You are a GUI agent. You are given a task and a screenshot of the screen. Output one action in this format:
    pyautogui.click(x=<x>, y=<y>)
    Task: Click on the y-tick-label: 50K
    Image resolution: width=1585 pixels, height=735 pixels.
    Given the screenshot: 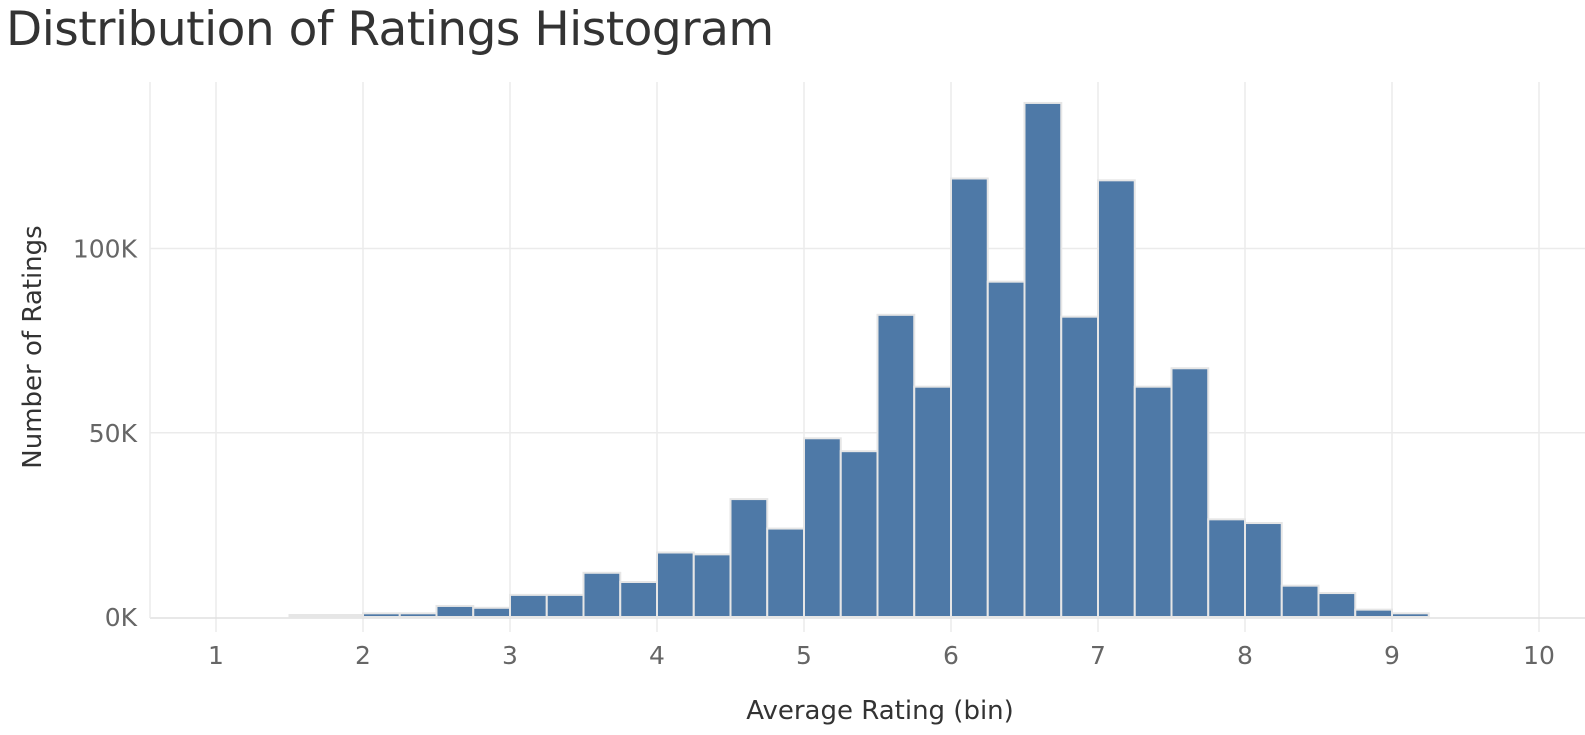 What is the action you would take?
    pyautogui.click(x=113, y=433)
    